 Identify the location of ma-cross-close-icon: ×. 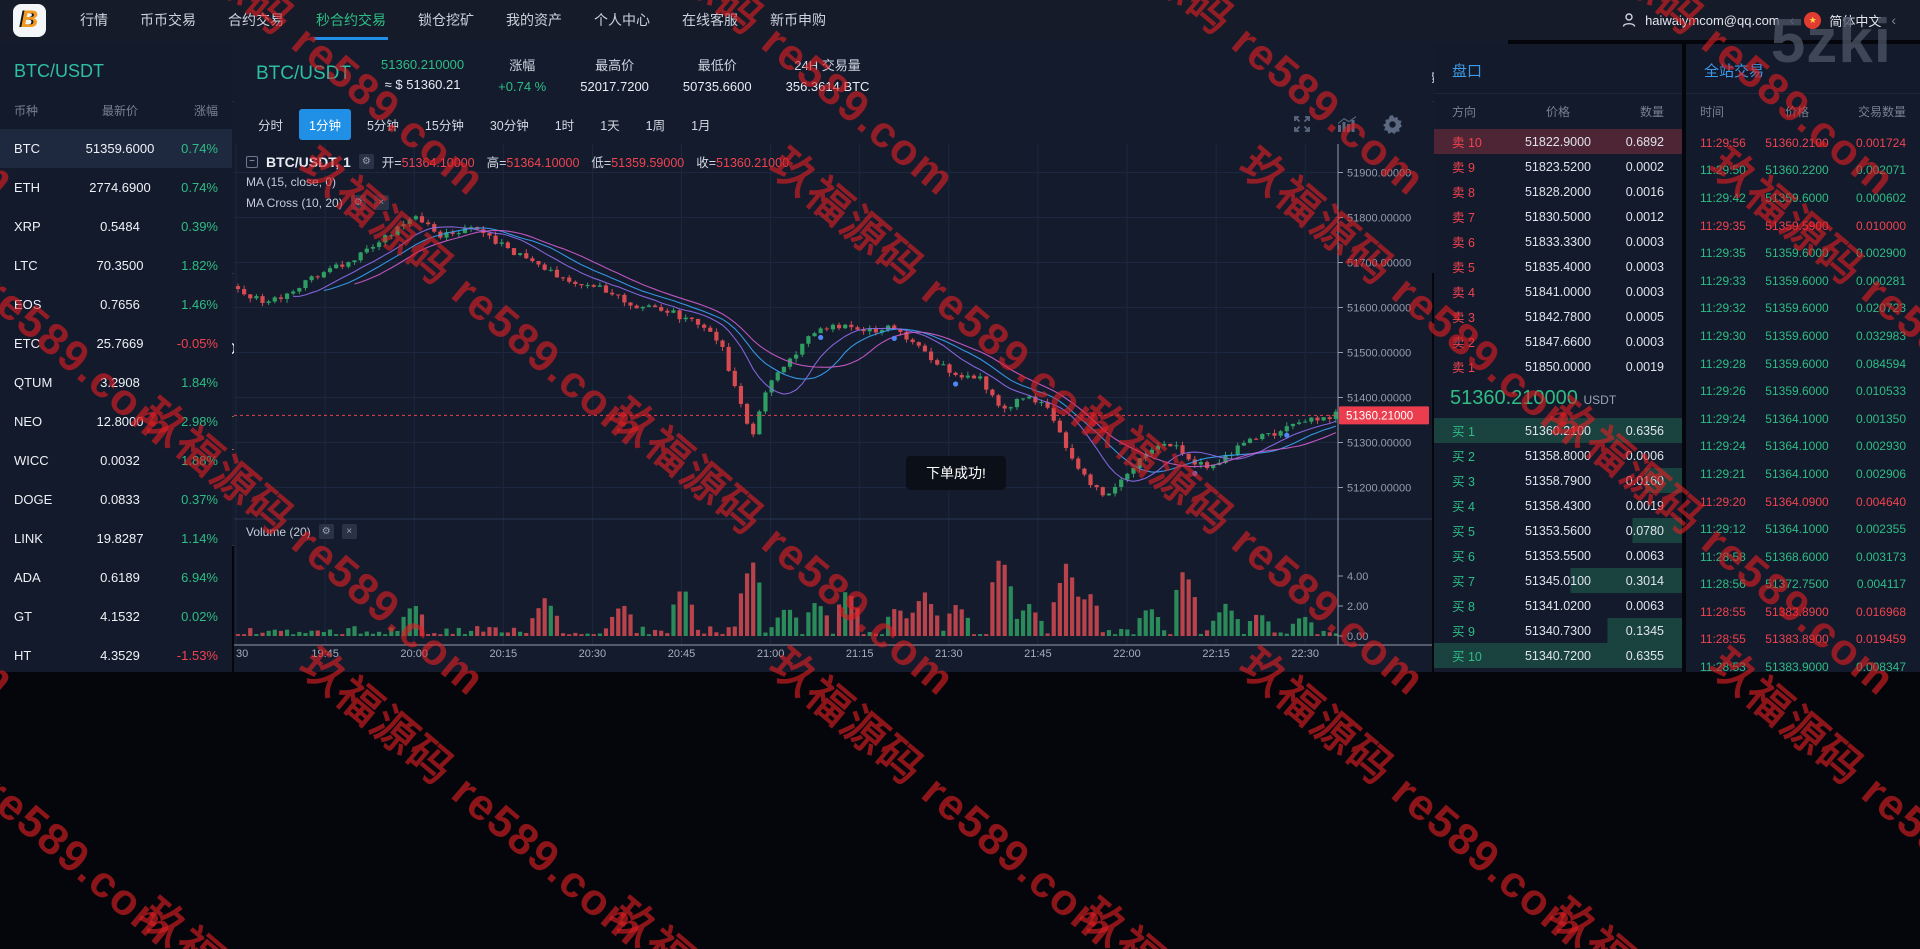
(381, 202).